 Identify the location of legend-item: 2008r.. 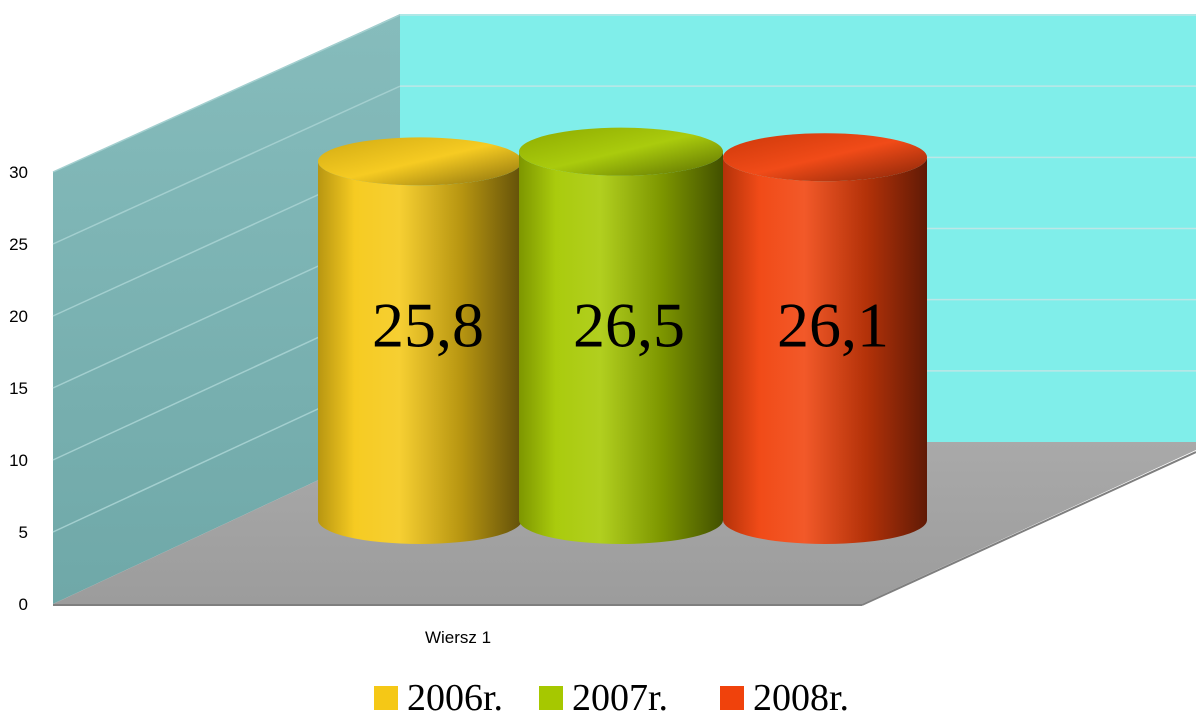
(784, 695).